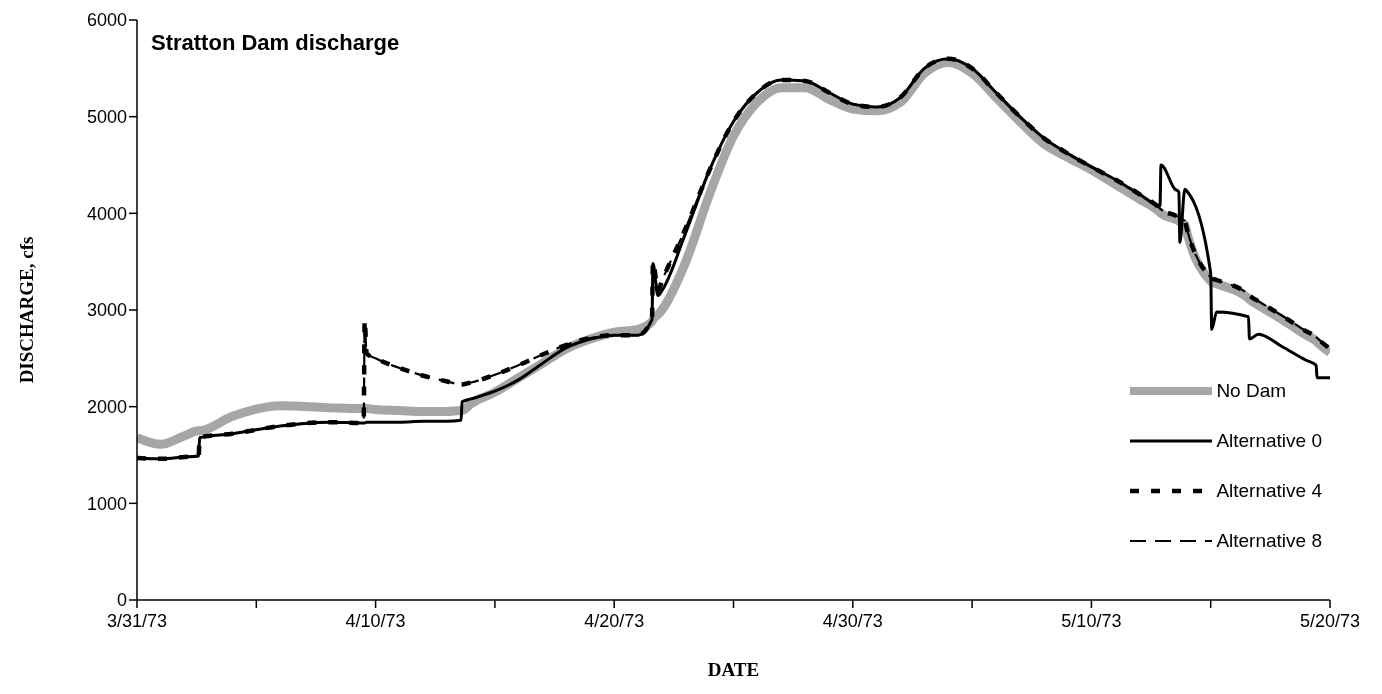  What do you see at coordinates (733, 669) in the screenshot?
I see `x-axis-title: DATE` at bounding box center [733, 669].